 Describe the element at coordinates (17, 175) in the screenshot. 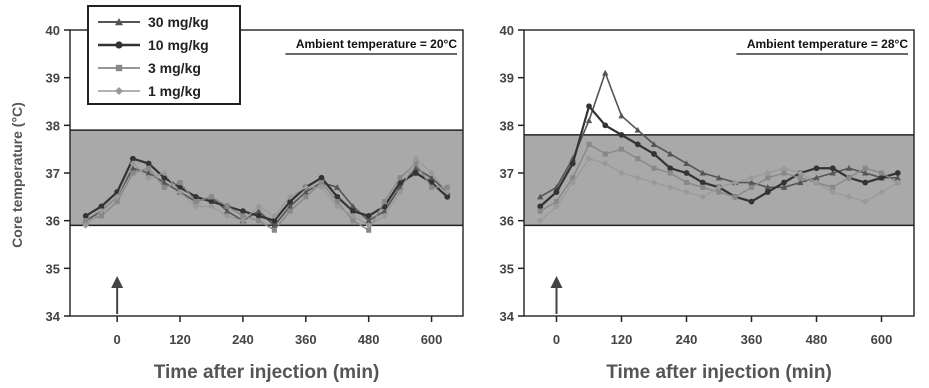

I see `y-axis-label: Core temperature (°C)` at that location.